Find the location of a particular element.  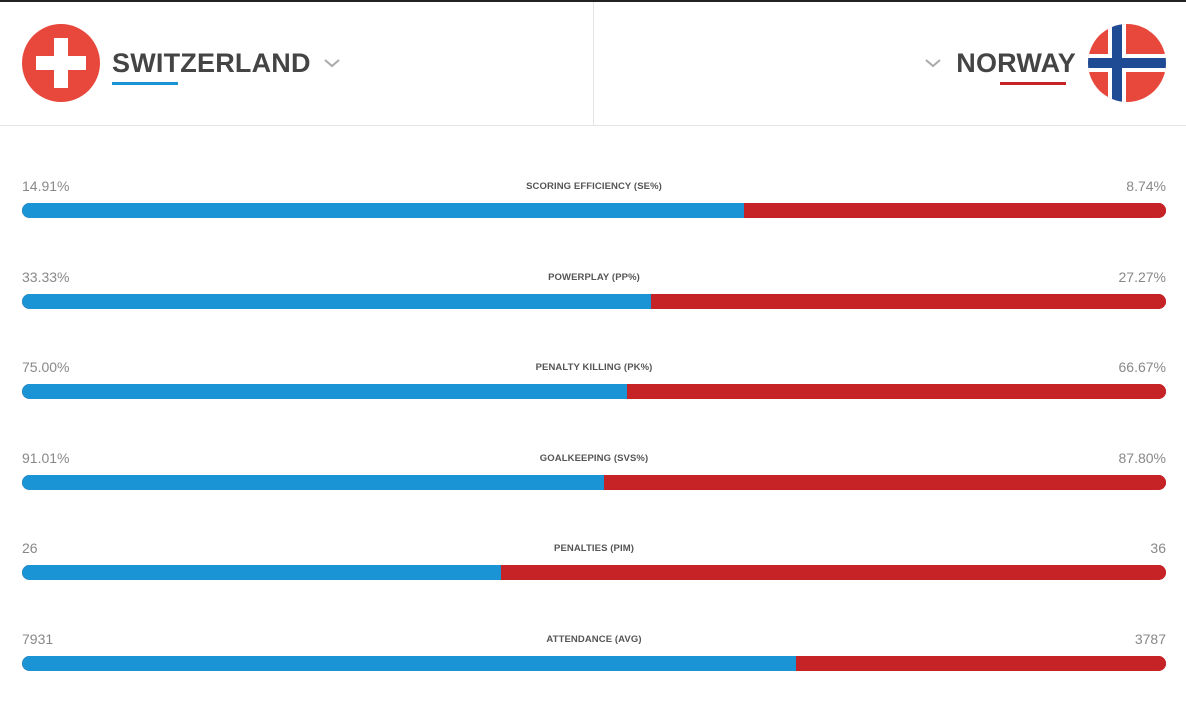

away-stat-value: 66.67% is located at coordinates (1142, 367).